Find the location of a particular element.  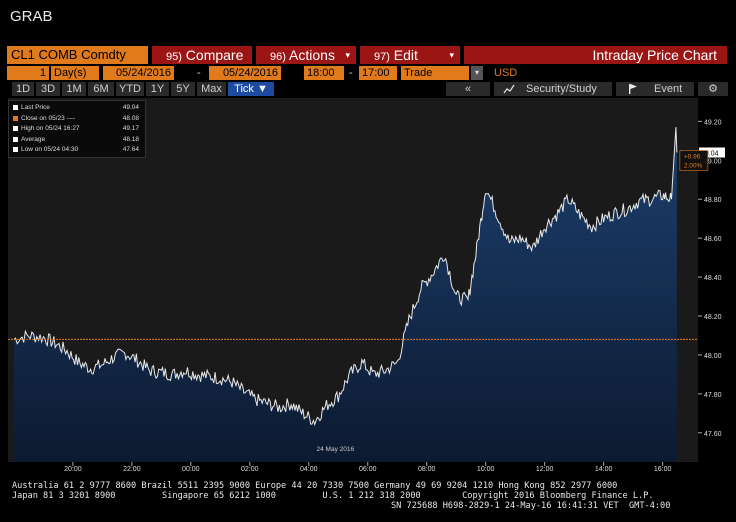

data-type-dropdown-icon: ▾ is located at coordinates (477, 73).